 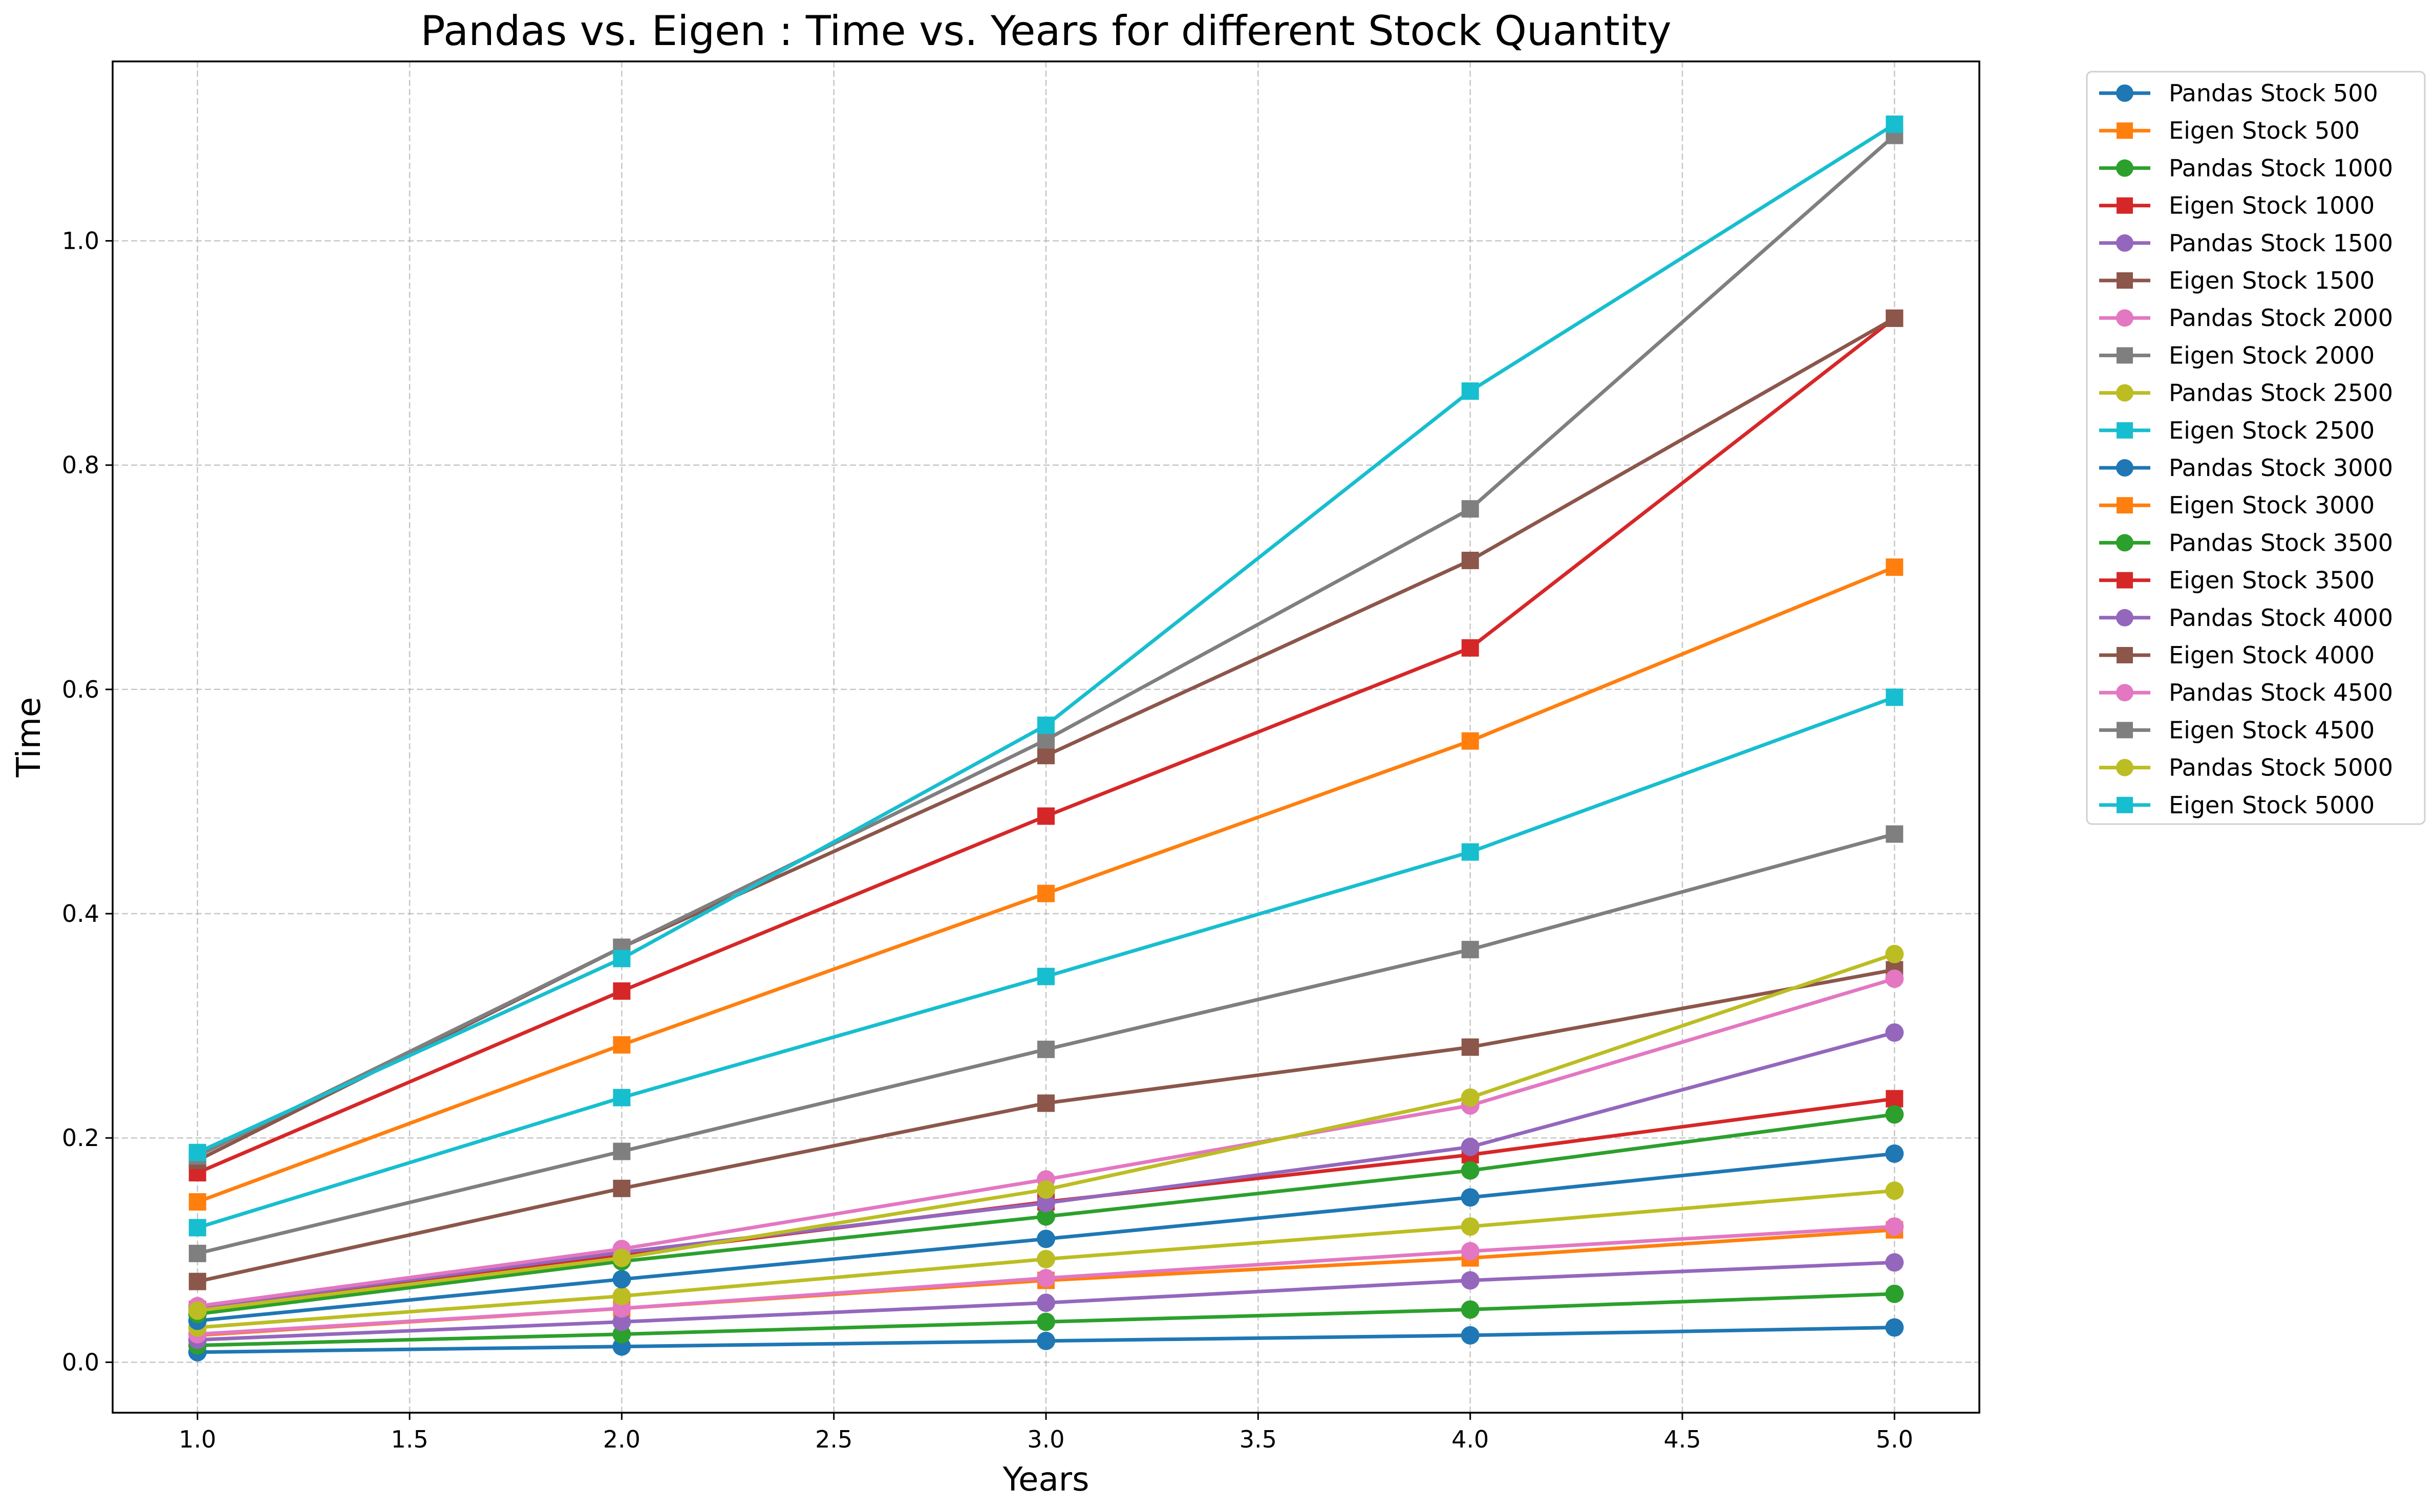 I want to click on legend-item: Pandas Stock 3000, so click(x=2246, y=468).